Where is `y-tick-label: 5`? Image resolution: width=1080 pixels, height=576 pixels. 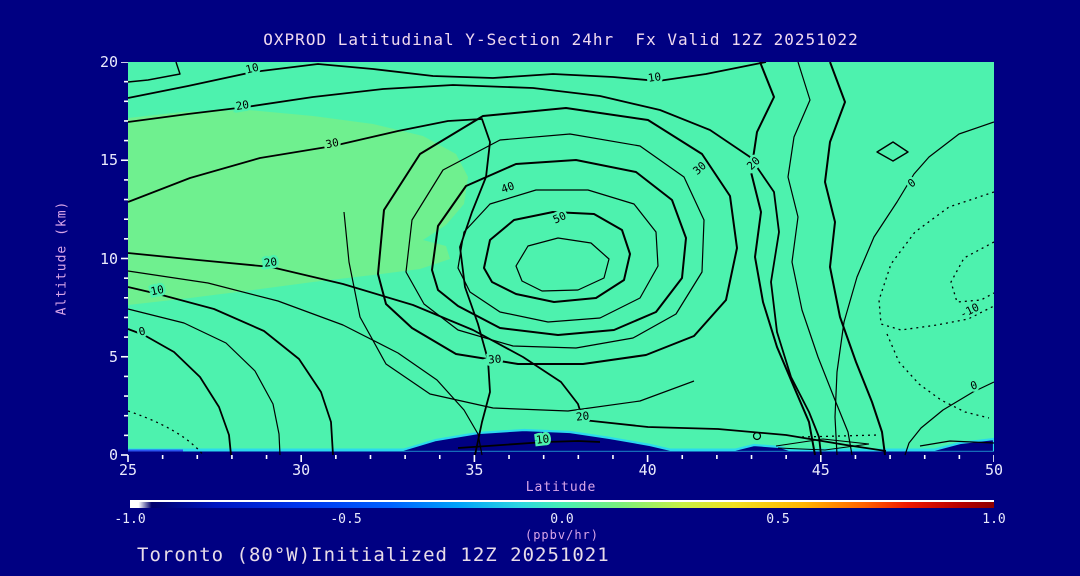 y-tick-label: 5 is located at coordinates (113, 356).